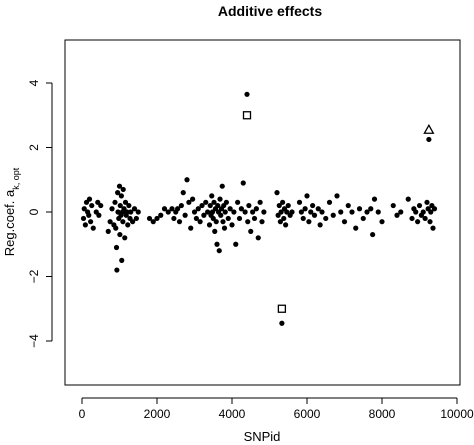 Image resolution: width=474 pixels, height=445 pixels. What do you see at coordinates (11, 211) in the screenshot?
I see `y-axis-label: Reg.coef. ak, opt` at bounding box center [11, 211].